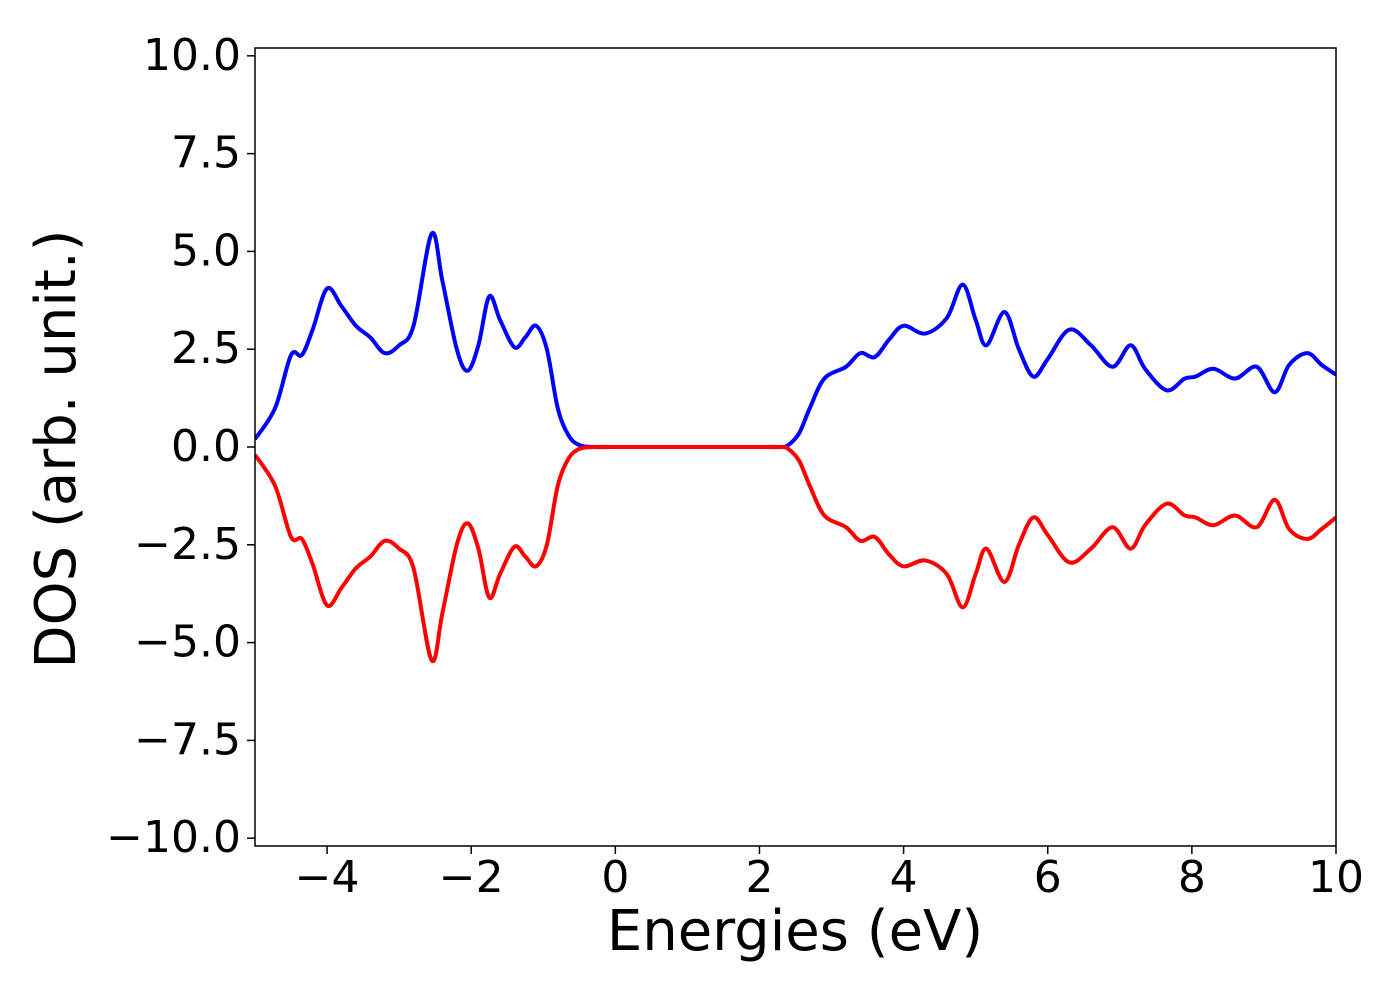  Describe the element at coordinates (187, 739) in the screenshot. I see `y-tick-label: −7.5` at that location.